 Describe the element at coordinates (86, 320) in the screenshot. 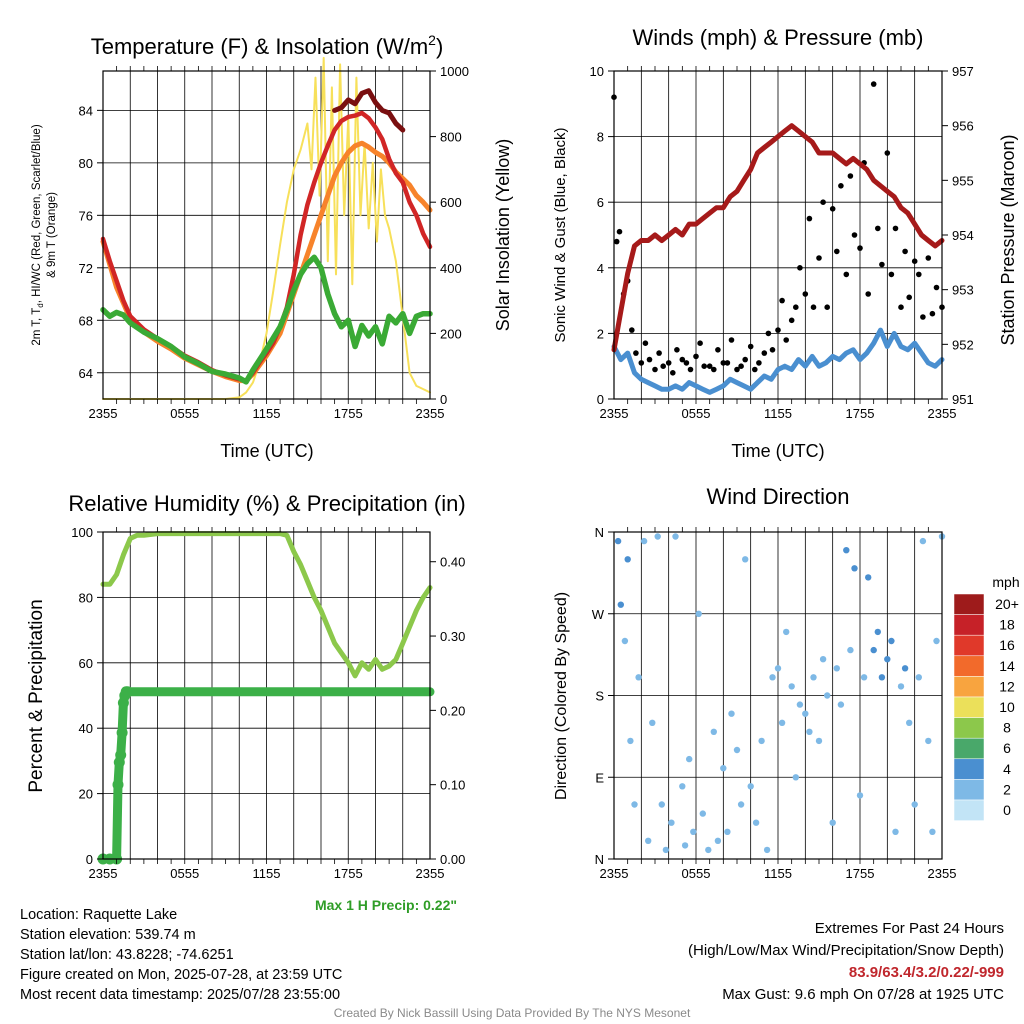

I see `temp-tick-label: 68` at that location.